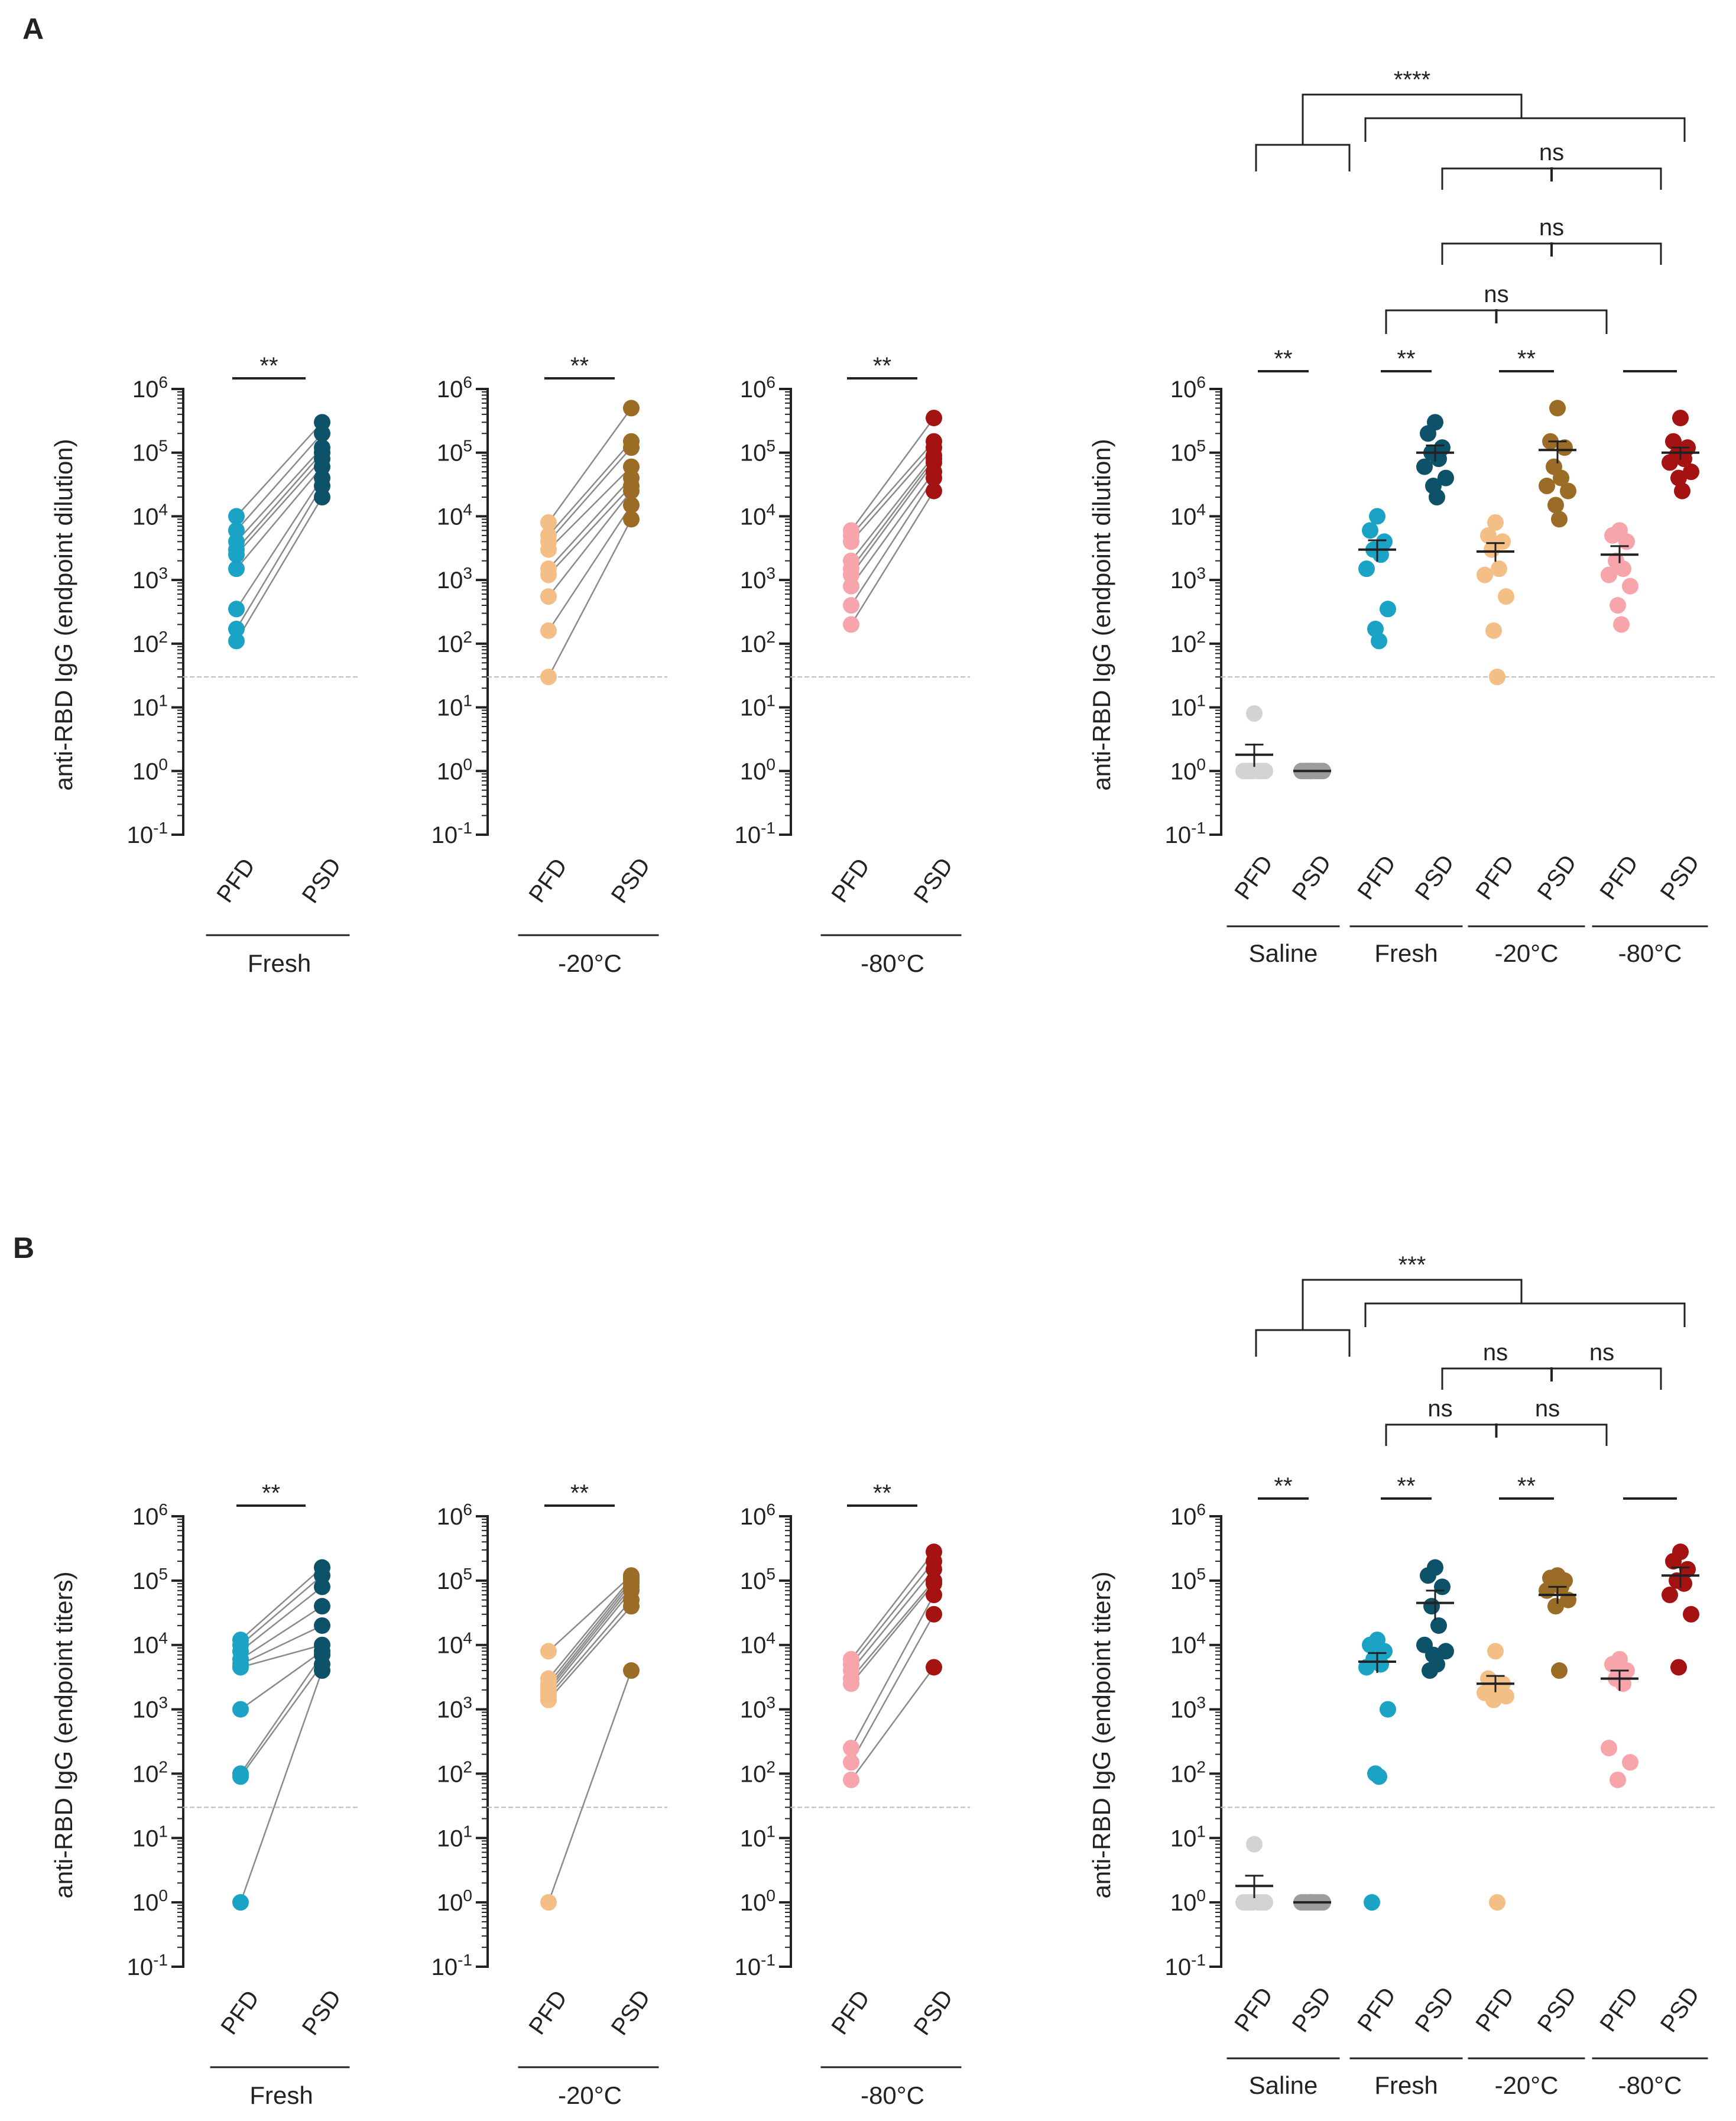 The width and height of the screenshot is (1736, 2121). Describe the element at coordinates (24, 1247) in the screenshot. I see `panel-label-b: B` at that location.